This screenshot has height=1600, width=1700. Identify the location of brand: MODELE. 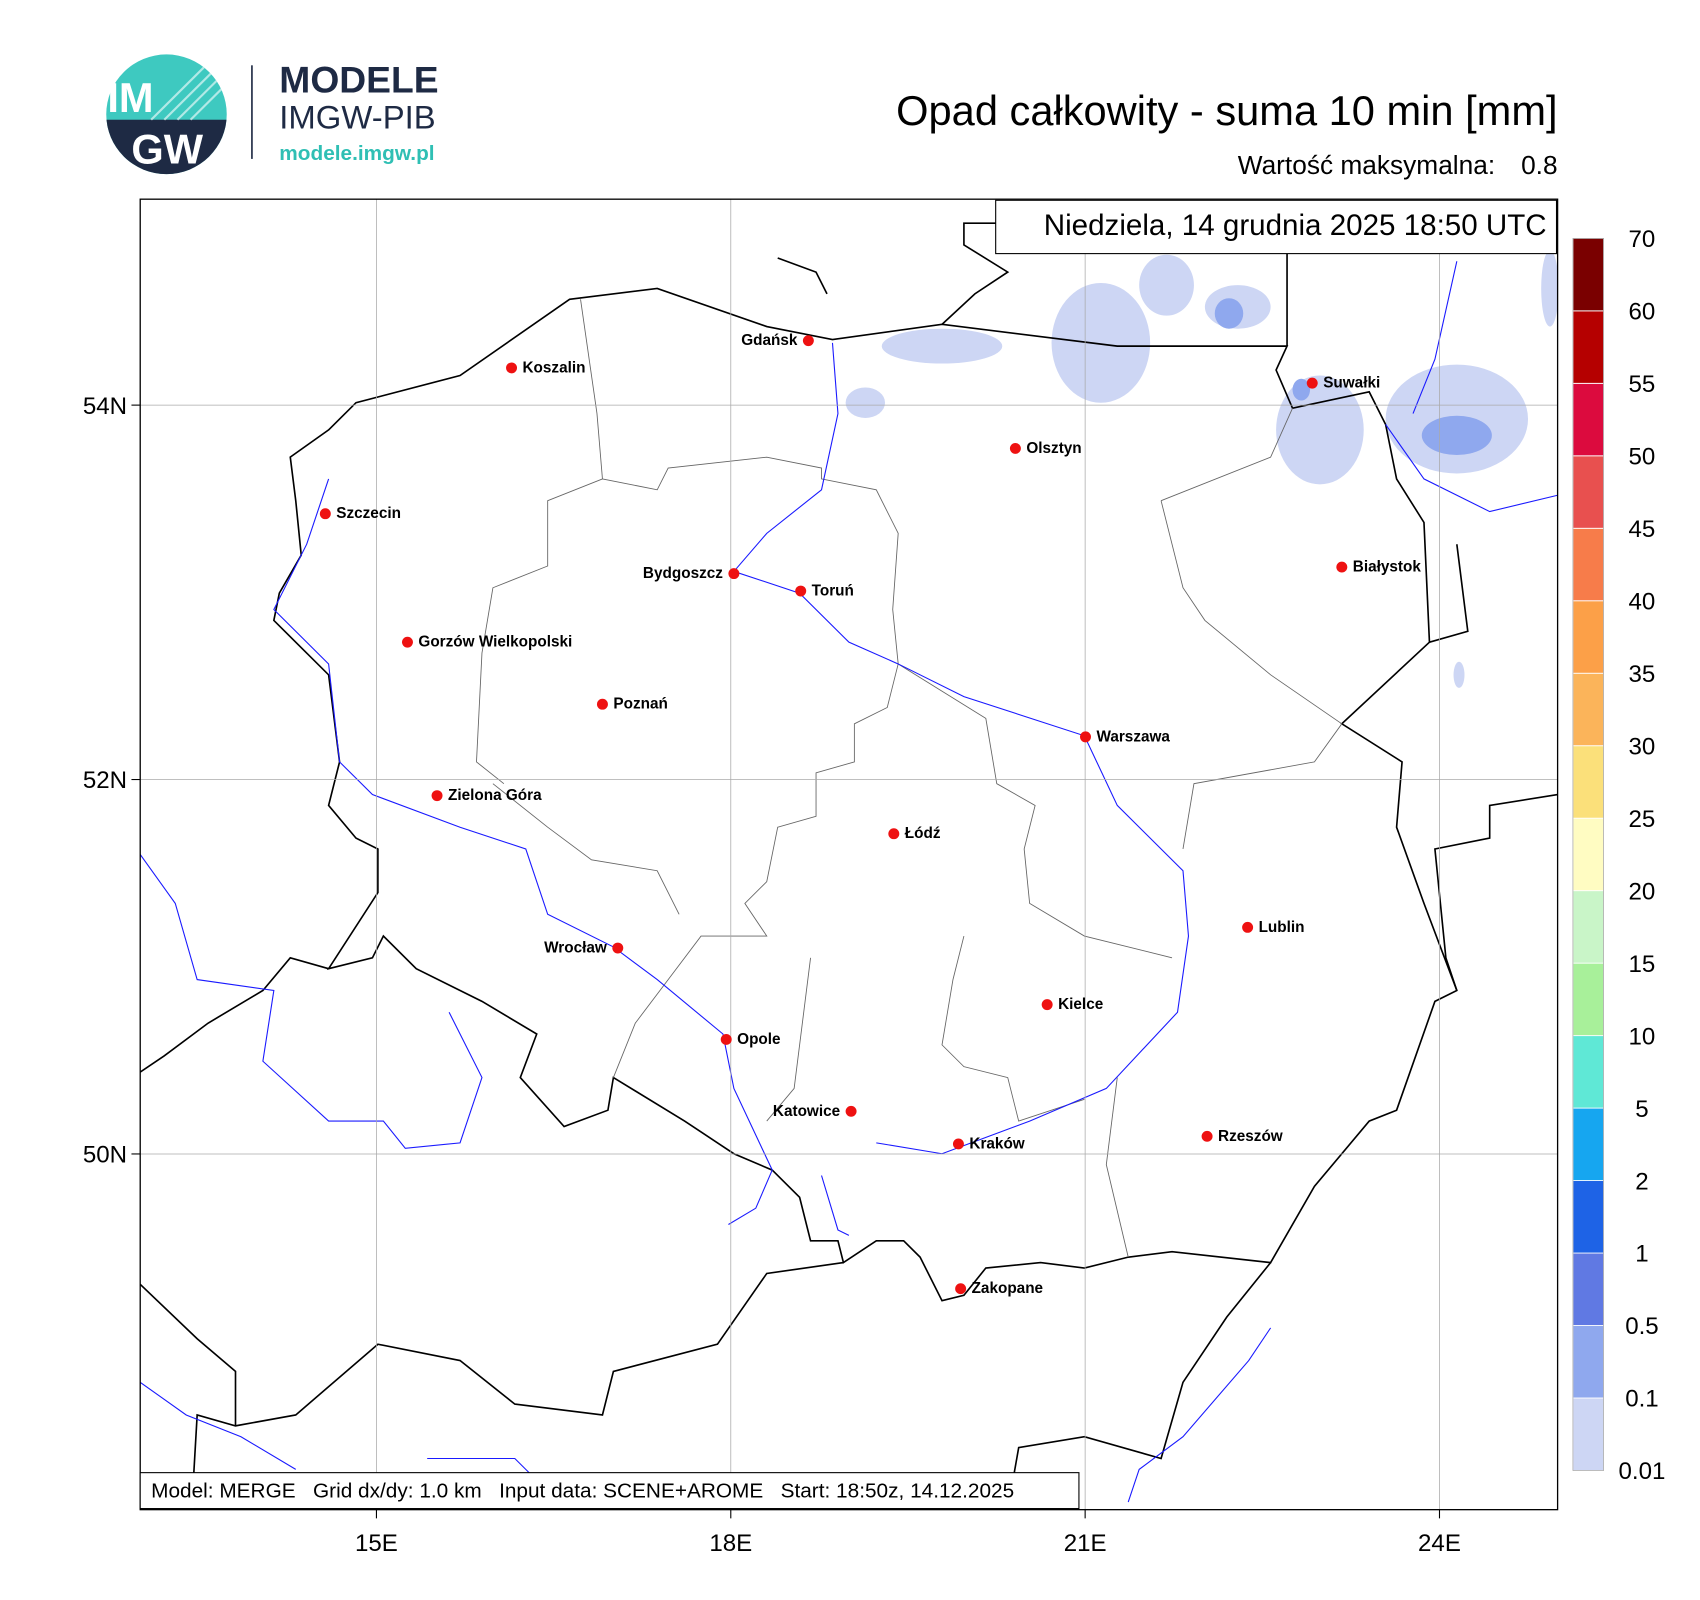
(358, 80).